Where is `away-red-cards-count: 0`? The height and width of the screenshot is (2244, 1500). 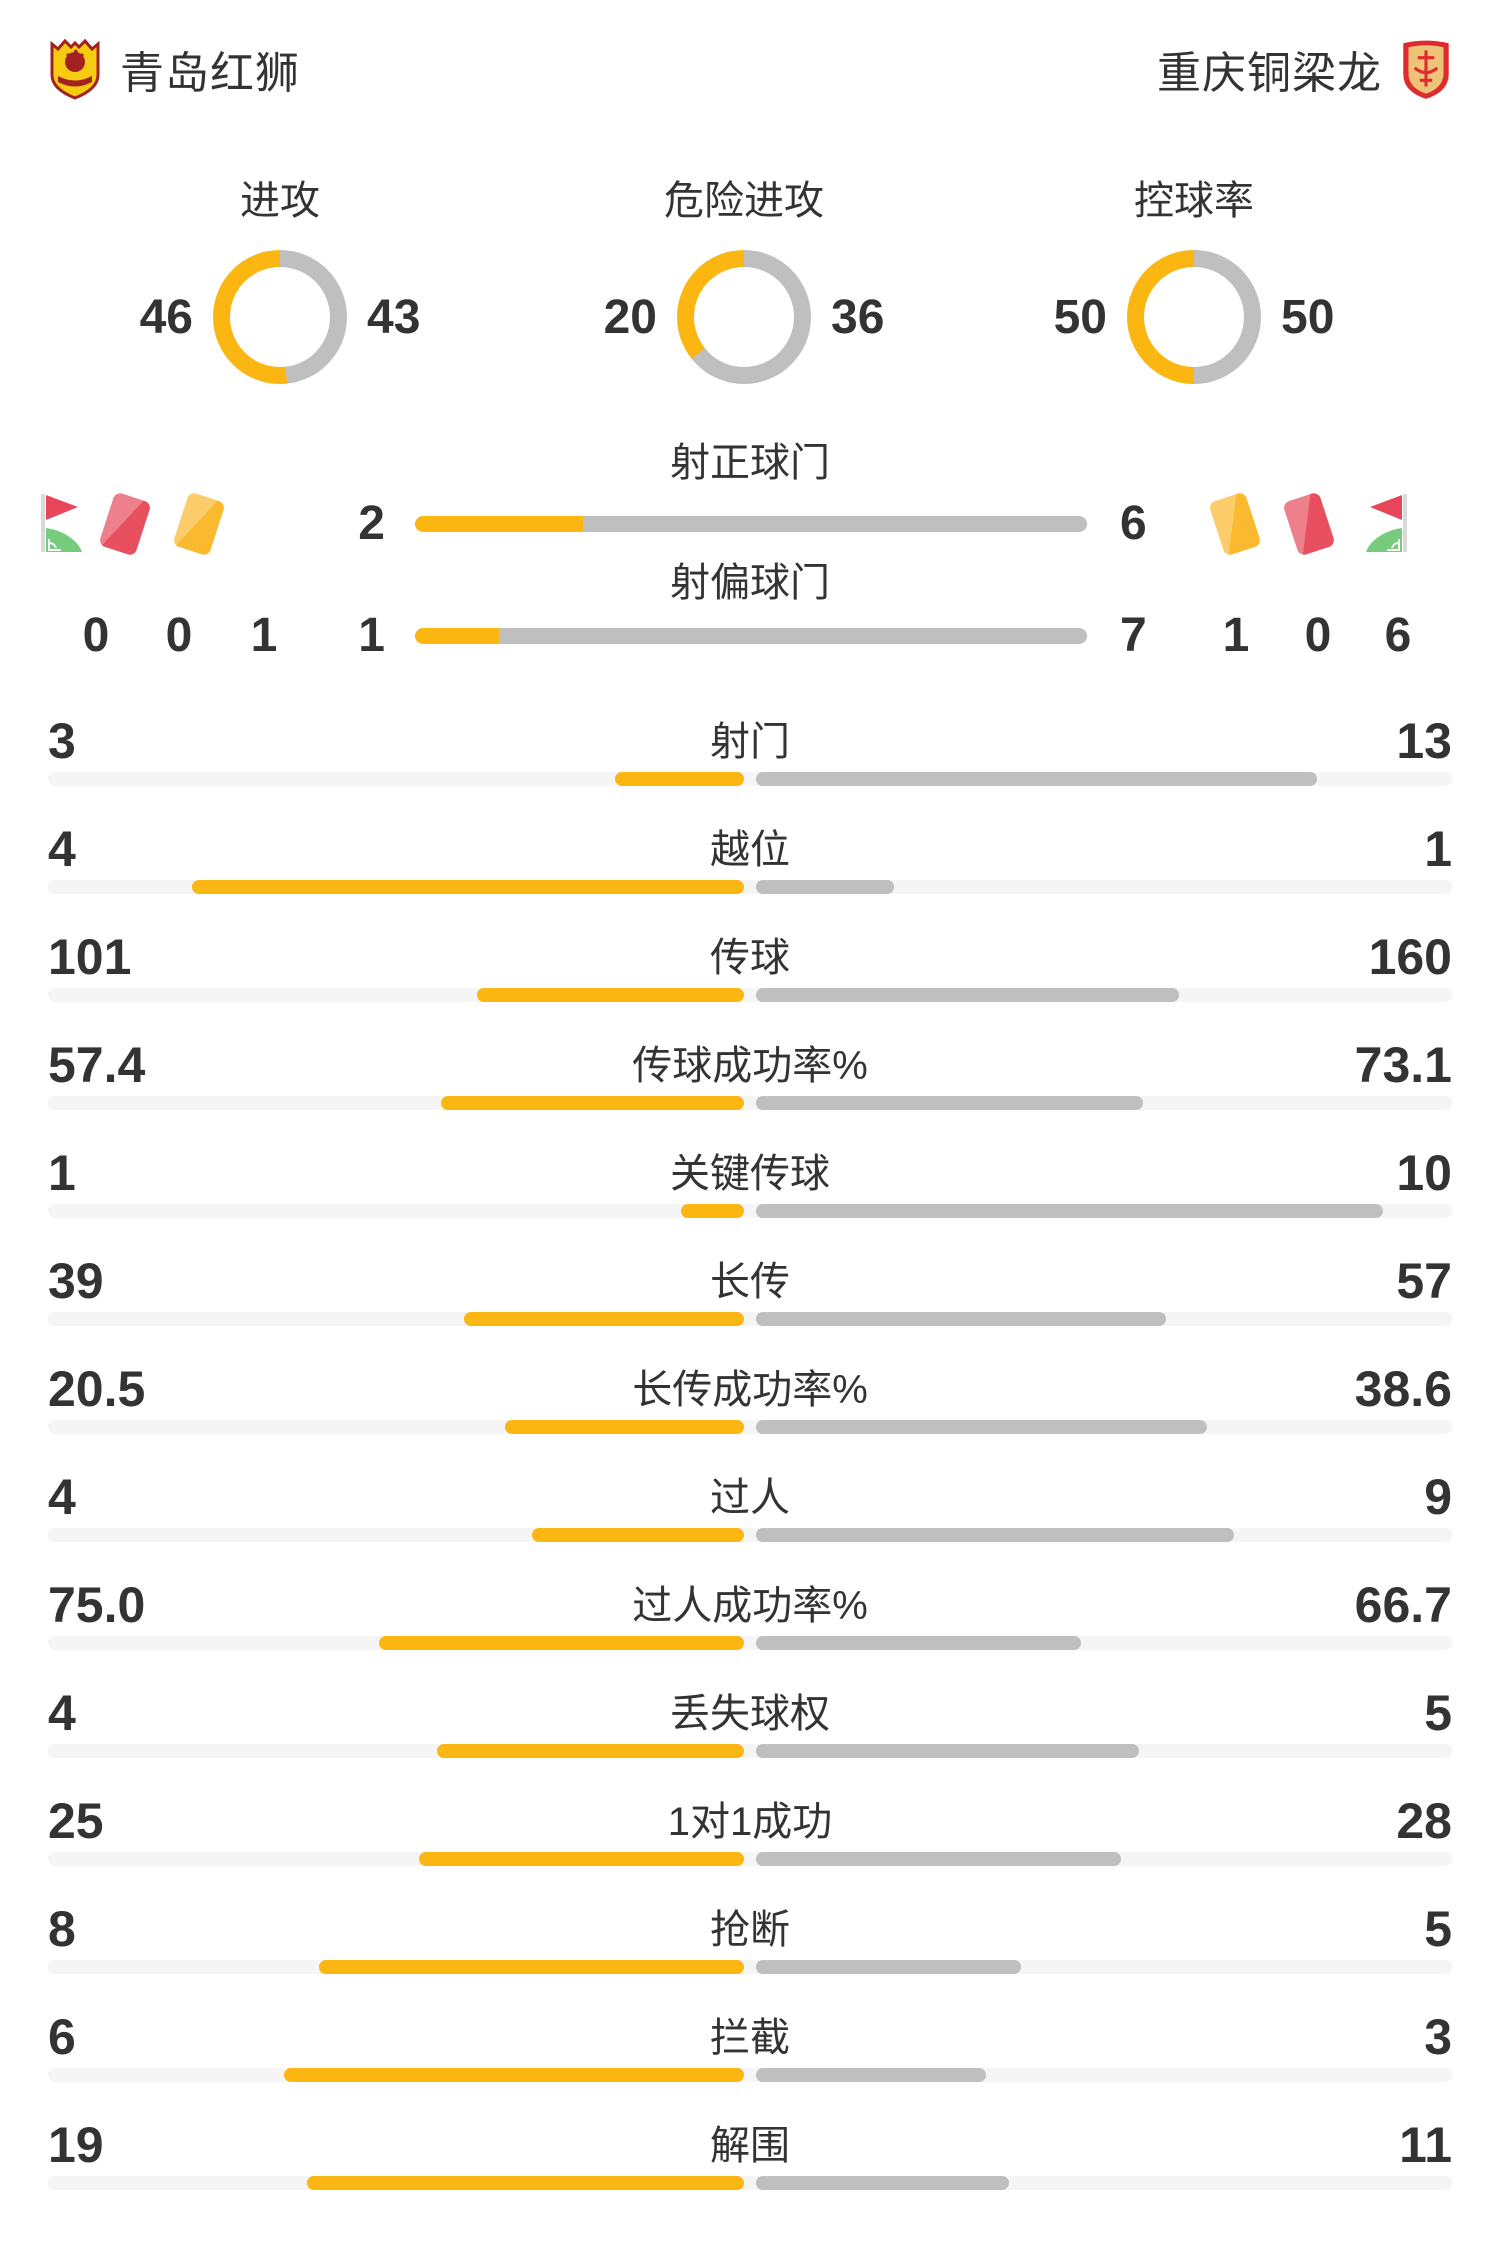
away-red-cards-count: 0 is located at coordinates (1318, 635).